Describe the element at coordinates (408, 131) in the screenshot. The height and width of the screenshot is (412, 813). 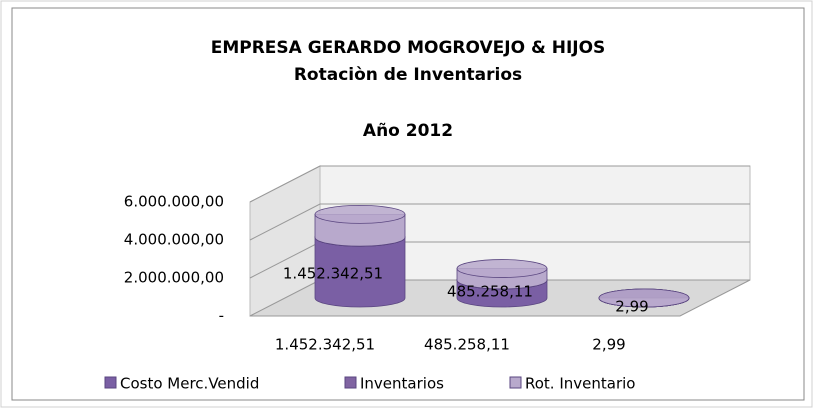
I see `chart-annotation: Año 2012` at that location.